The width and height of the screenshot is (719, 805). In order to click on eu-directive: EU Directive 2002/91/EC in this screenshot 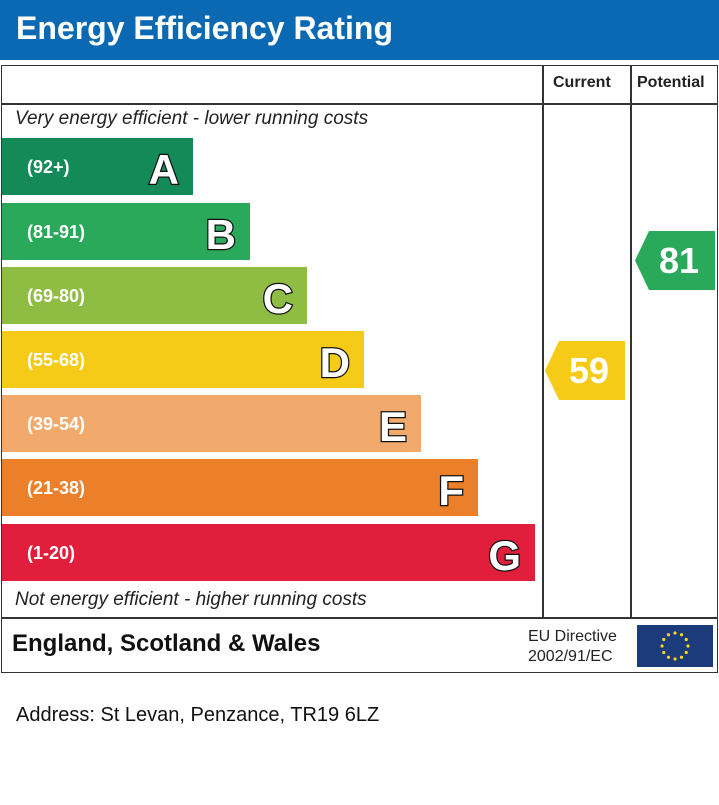, I will do `click(572, 647)`.